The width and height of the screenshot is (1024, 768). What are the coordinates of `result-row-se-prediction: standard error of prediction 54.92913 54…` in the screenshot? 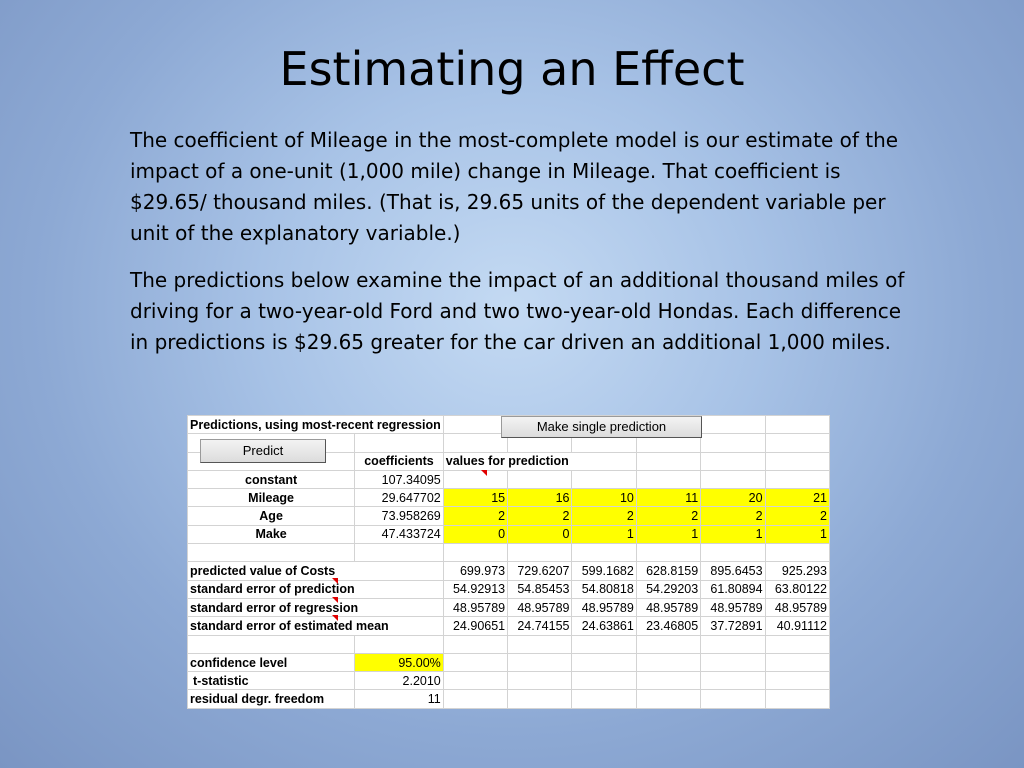 It's located at (508, 589).